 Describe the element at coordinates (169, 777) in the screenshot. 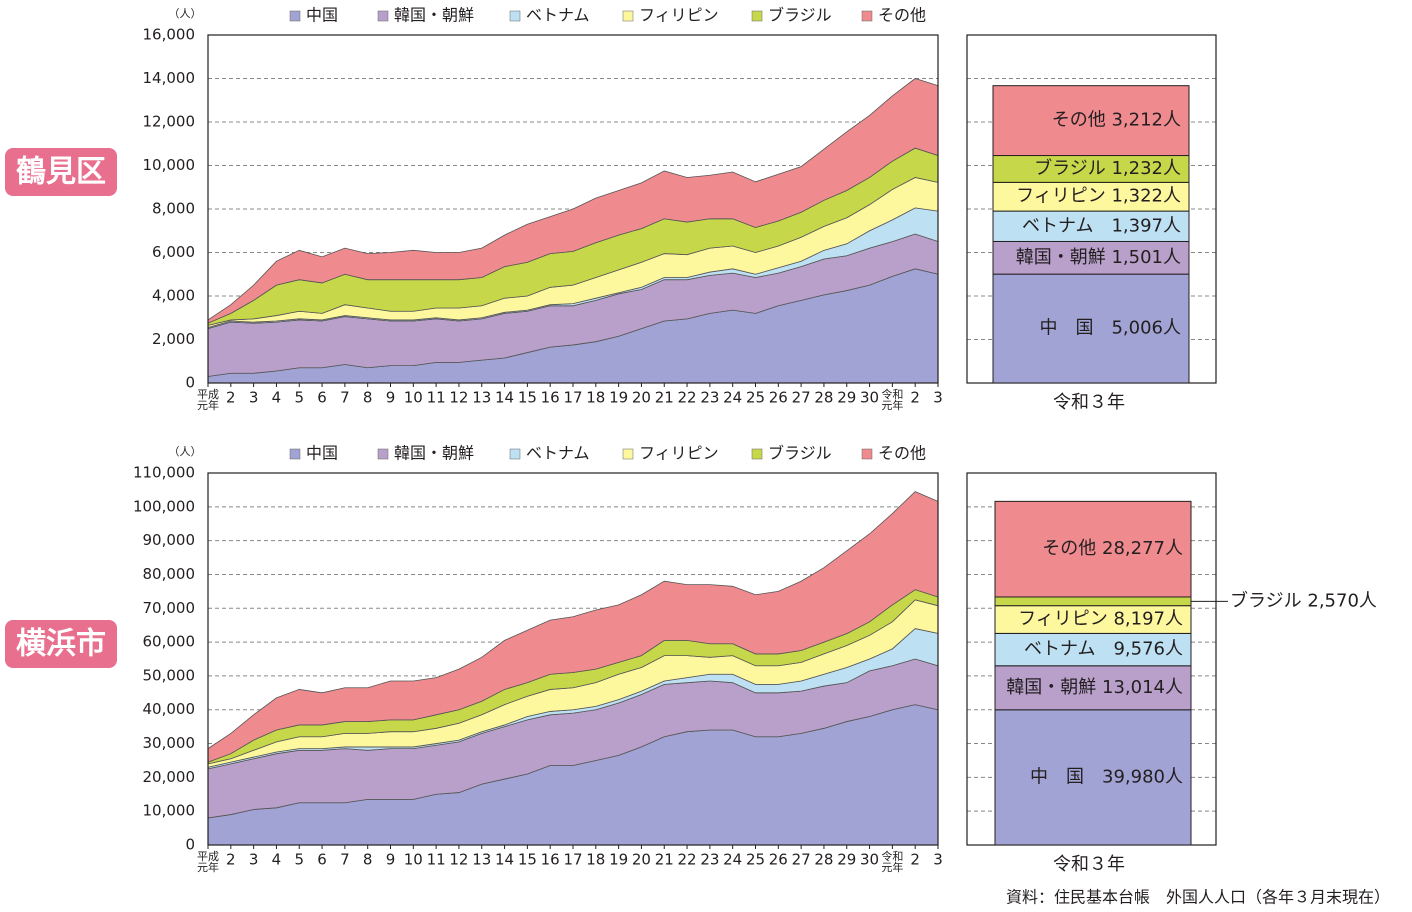

I see `y-tick-label: 20,000` at that location.